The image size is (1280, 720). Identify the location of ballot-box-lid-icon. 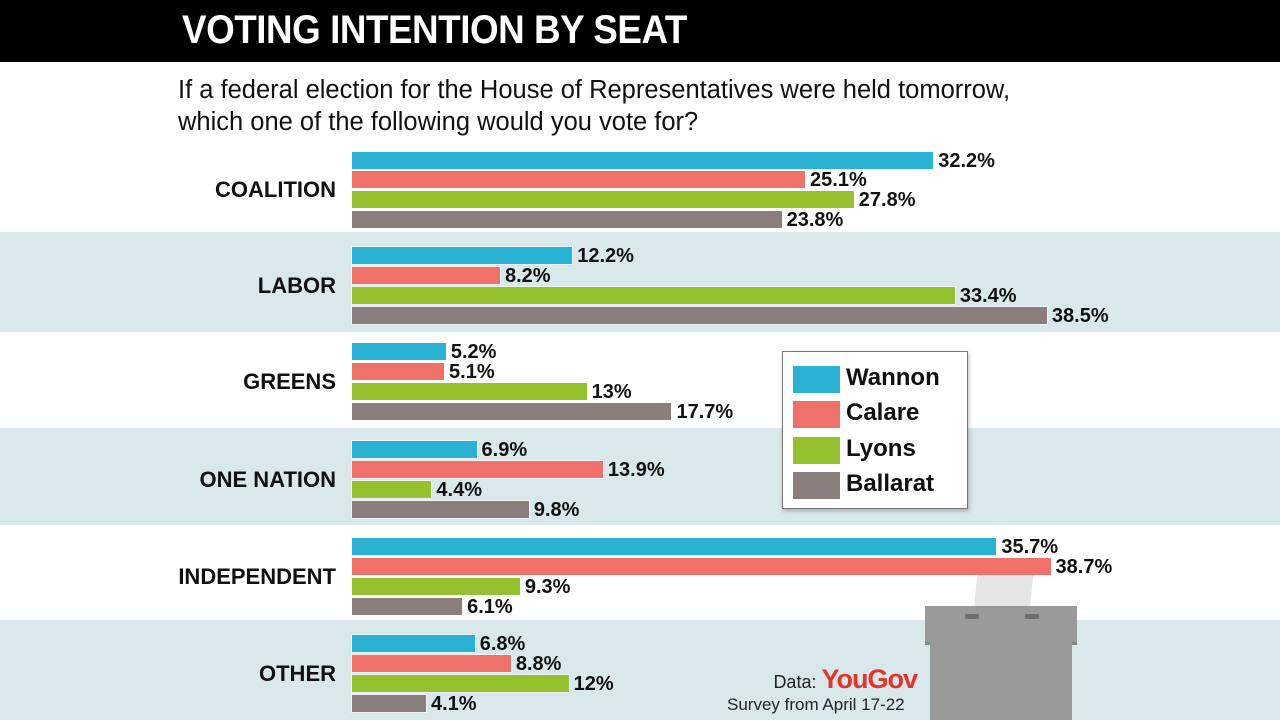
(1001, 625).